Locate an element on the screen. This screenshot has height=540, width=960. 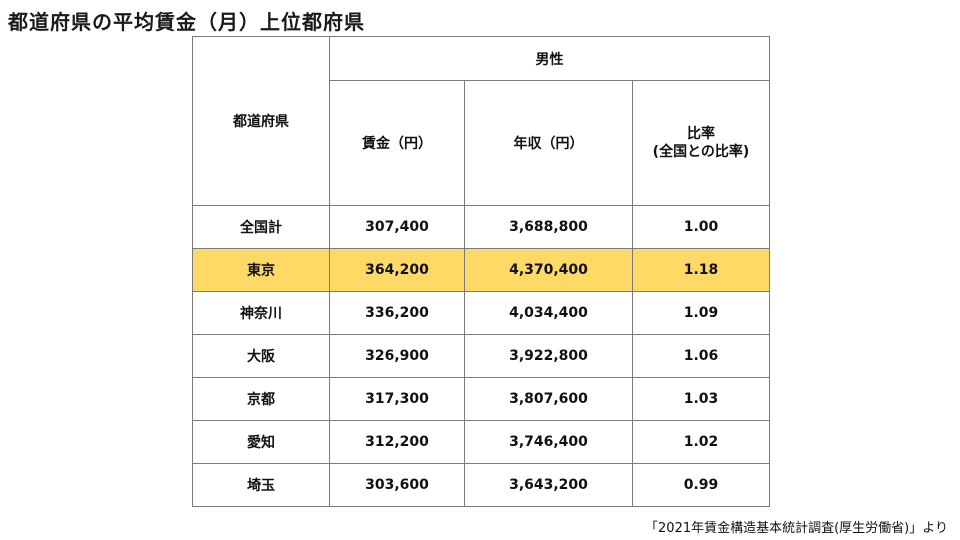
header-prefecture: 都道府県 is located at coordinates (261, 121).